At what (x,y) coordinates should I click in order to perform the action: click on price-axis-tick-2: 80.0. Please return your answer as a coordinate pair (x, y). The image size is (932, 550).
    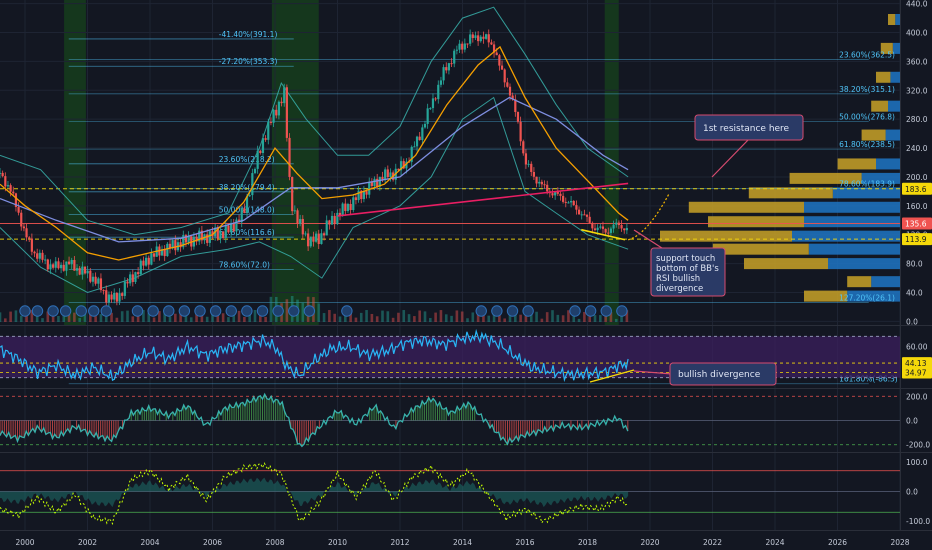
    Looking at the image, I should click on (914, 264).